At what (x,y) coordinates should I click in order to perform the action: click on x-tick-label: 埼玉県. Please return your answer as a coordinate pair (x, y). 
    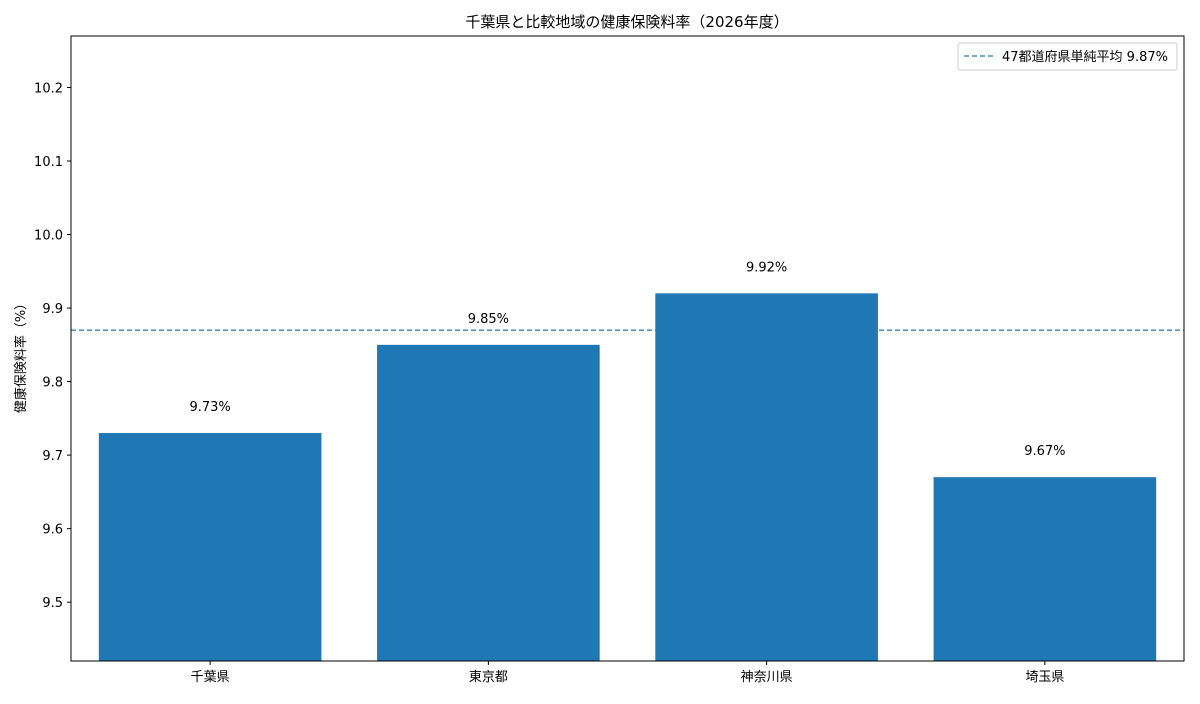
    Looking at the image, I should click on (1044, 677).